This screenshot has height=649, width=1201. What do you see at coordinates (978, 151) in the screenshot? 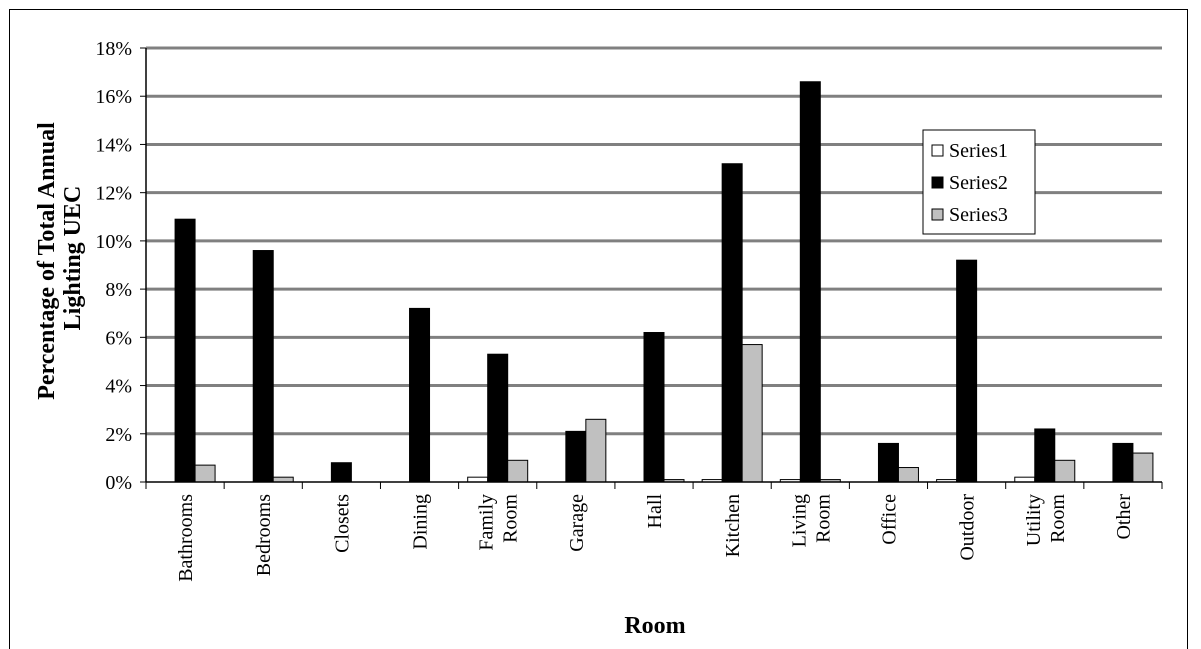
I see `legend-label: Series1` at bounding box center [978, 151].